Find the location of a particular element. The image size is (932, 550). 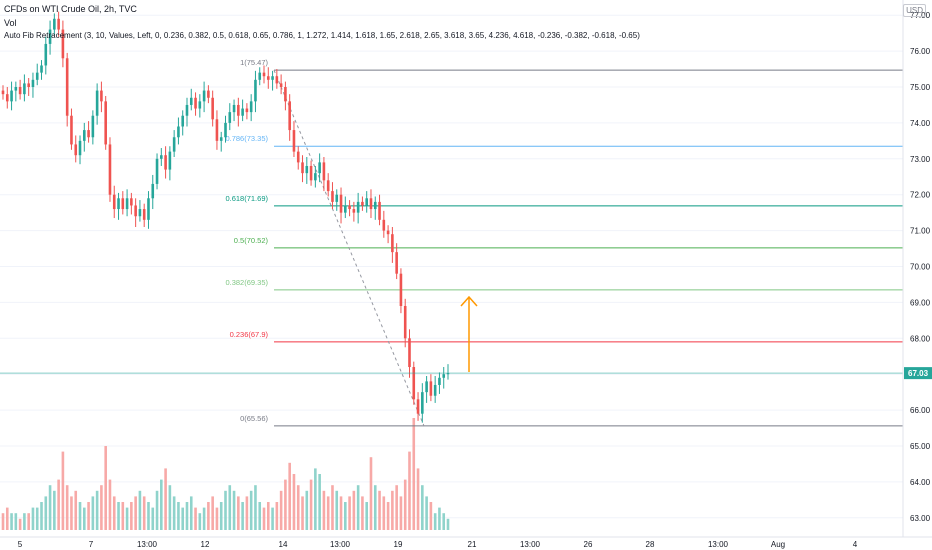

y-tick-label: 70.00 is located at coordinates (920, 267).